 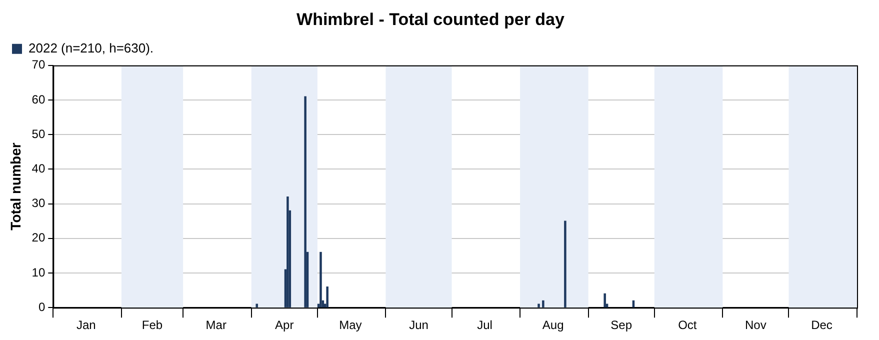 What do you see at coordinates (430, 19) in the screenshot?
I see `chart-title: Whimbrel - Total counted per day` at bounding box center [430, 19].